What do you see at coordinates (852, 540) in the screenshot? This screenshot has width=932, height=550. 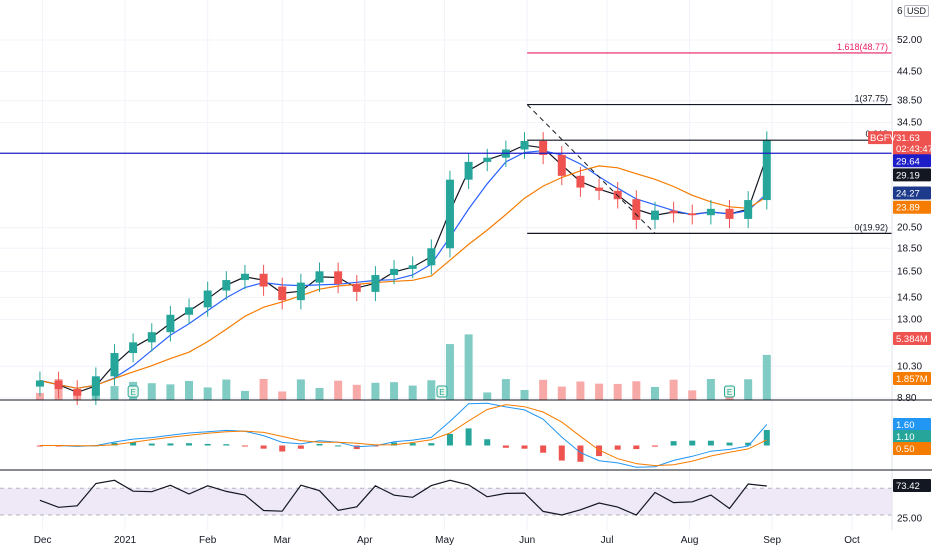 I see `time-tick-label: Oct` at bounding box center [852, 540].